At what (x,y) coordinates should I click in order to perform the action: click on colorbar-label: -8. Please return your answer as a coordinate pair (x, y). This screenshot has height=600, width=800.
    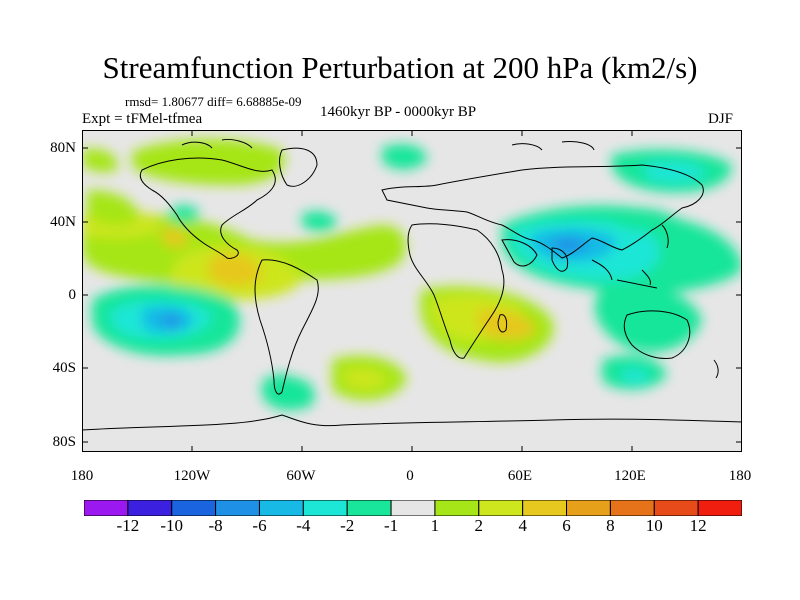
    Looking at the image, I should click on (215, 525).